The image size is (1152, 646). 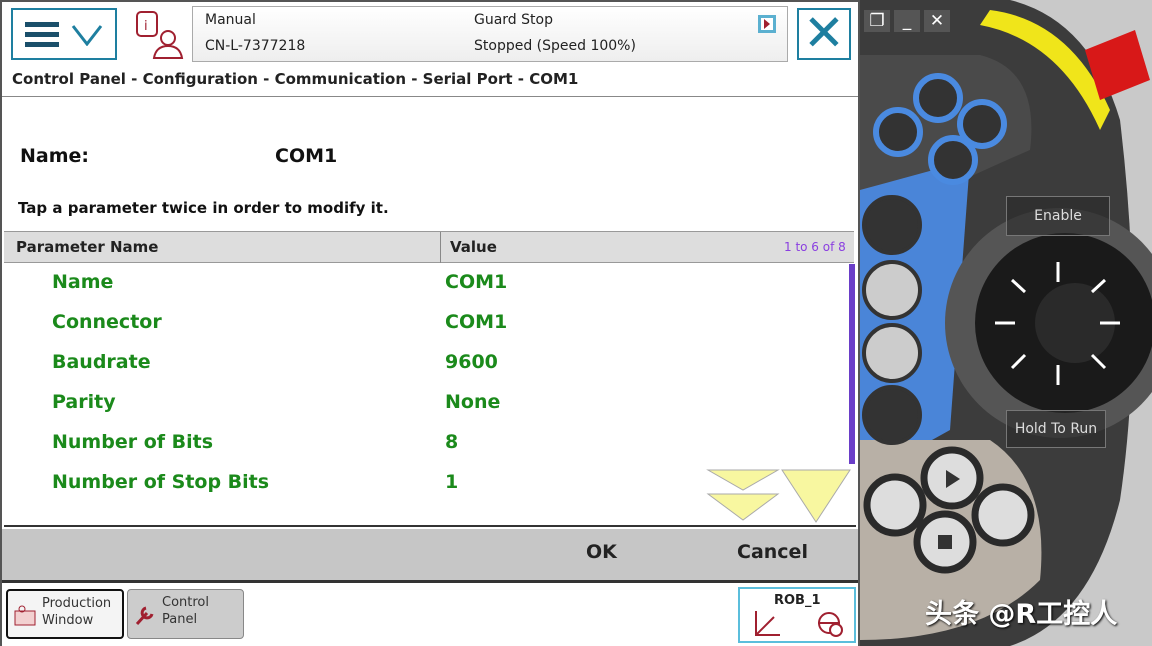 I want to click on grid-header: Parameter Name Value 1 to 6 of 8, so click(x=429, y=247).